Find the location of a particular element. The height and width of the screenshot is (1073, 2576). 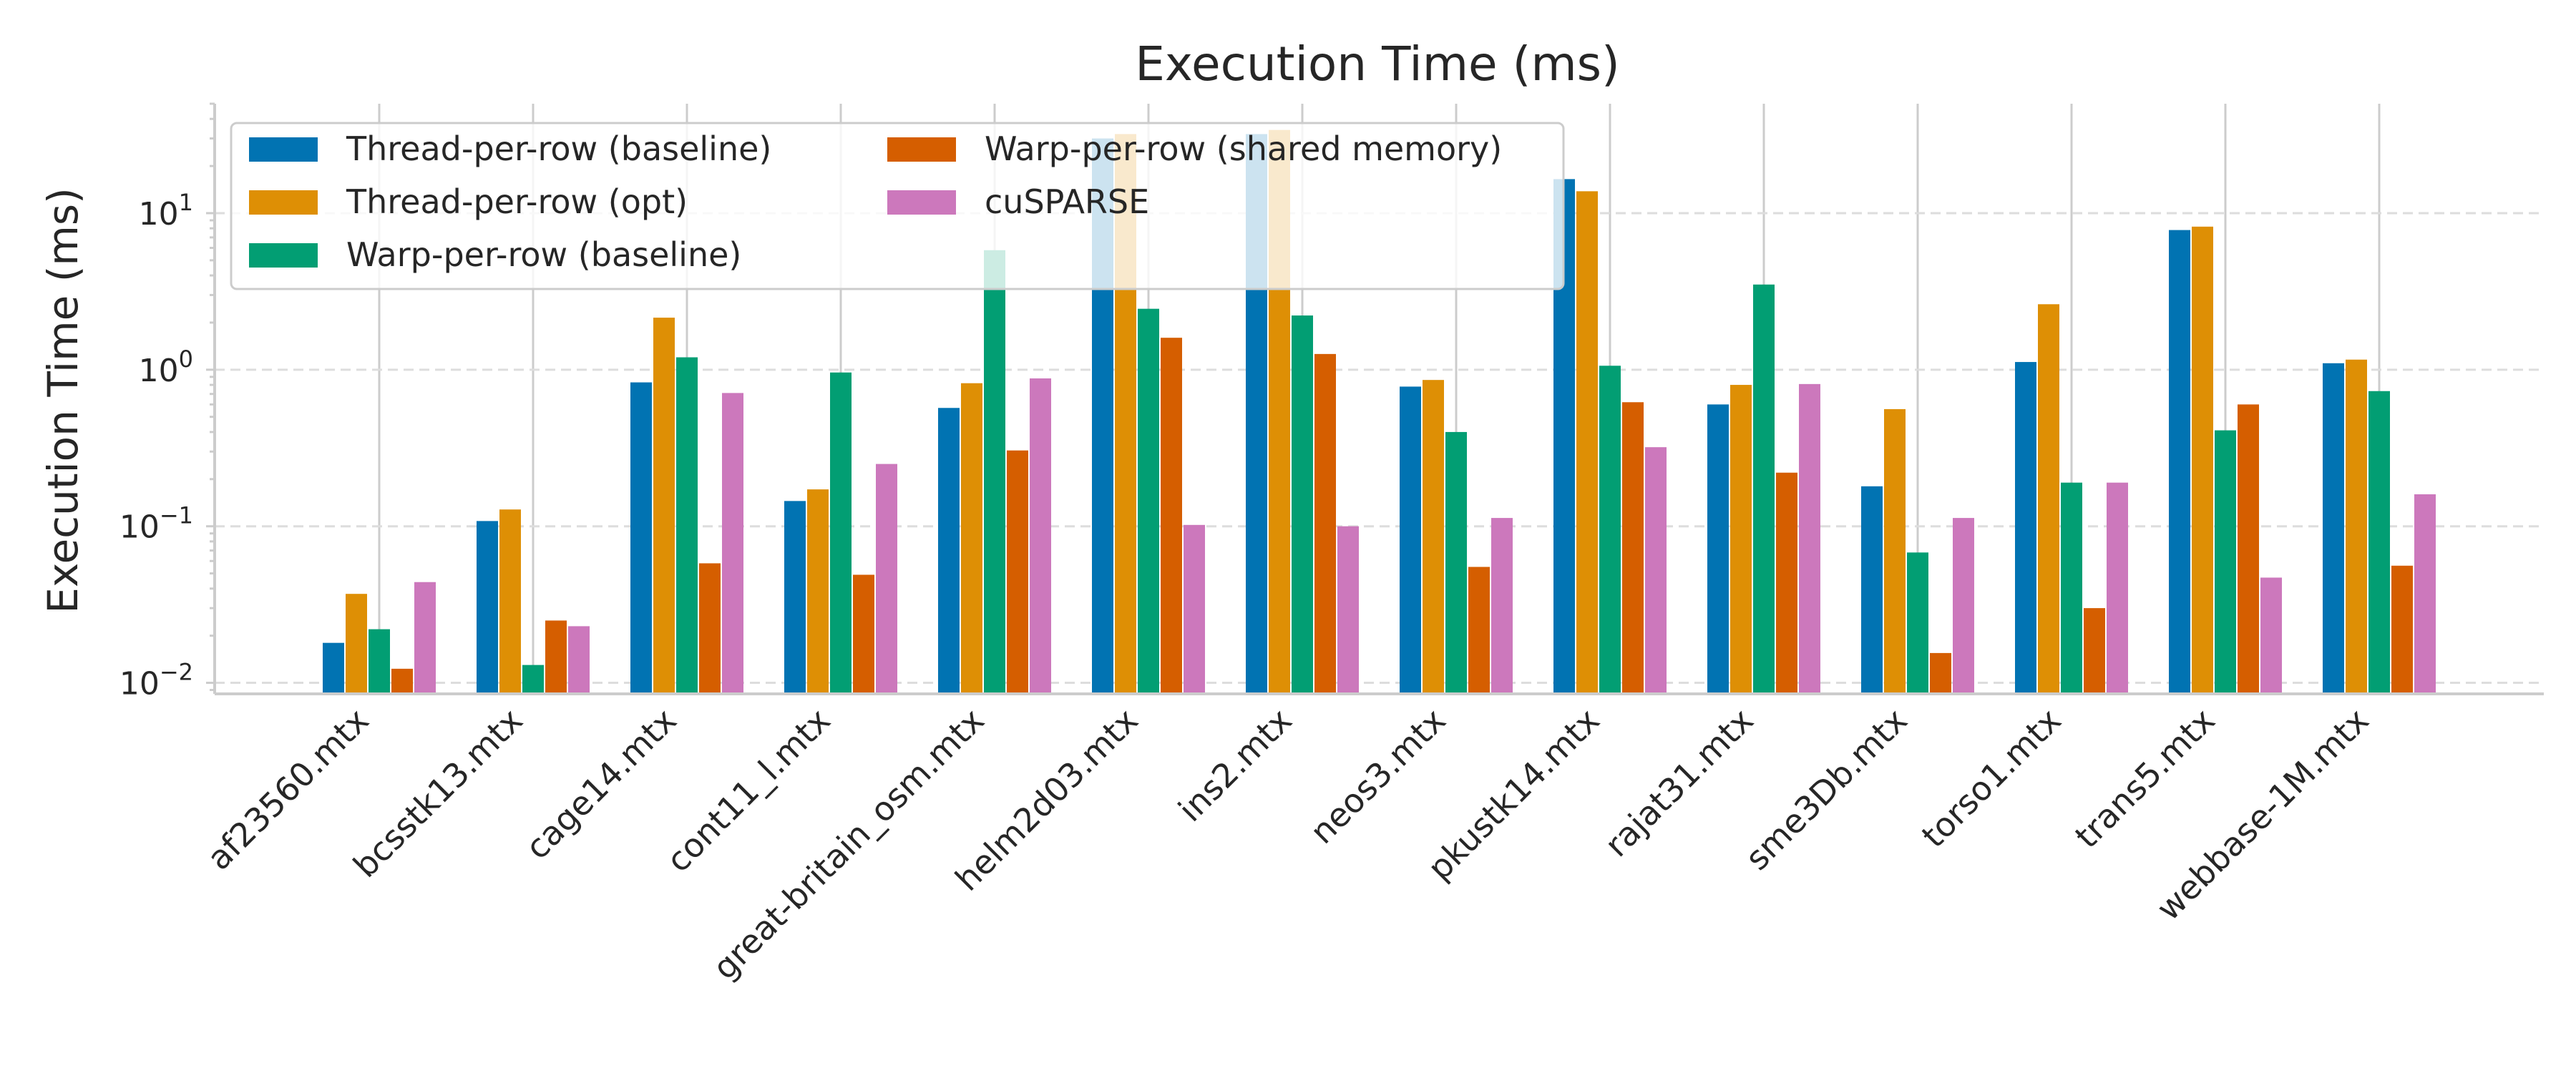

x-tick-label: sme3Db.mtx is located at coordinates (1826, 790).